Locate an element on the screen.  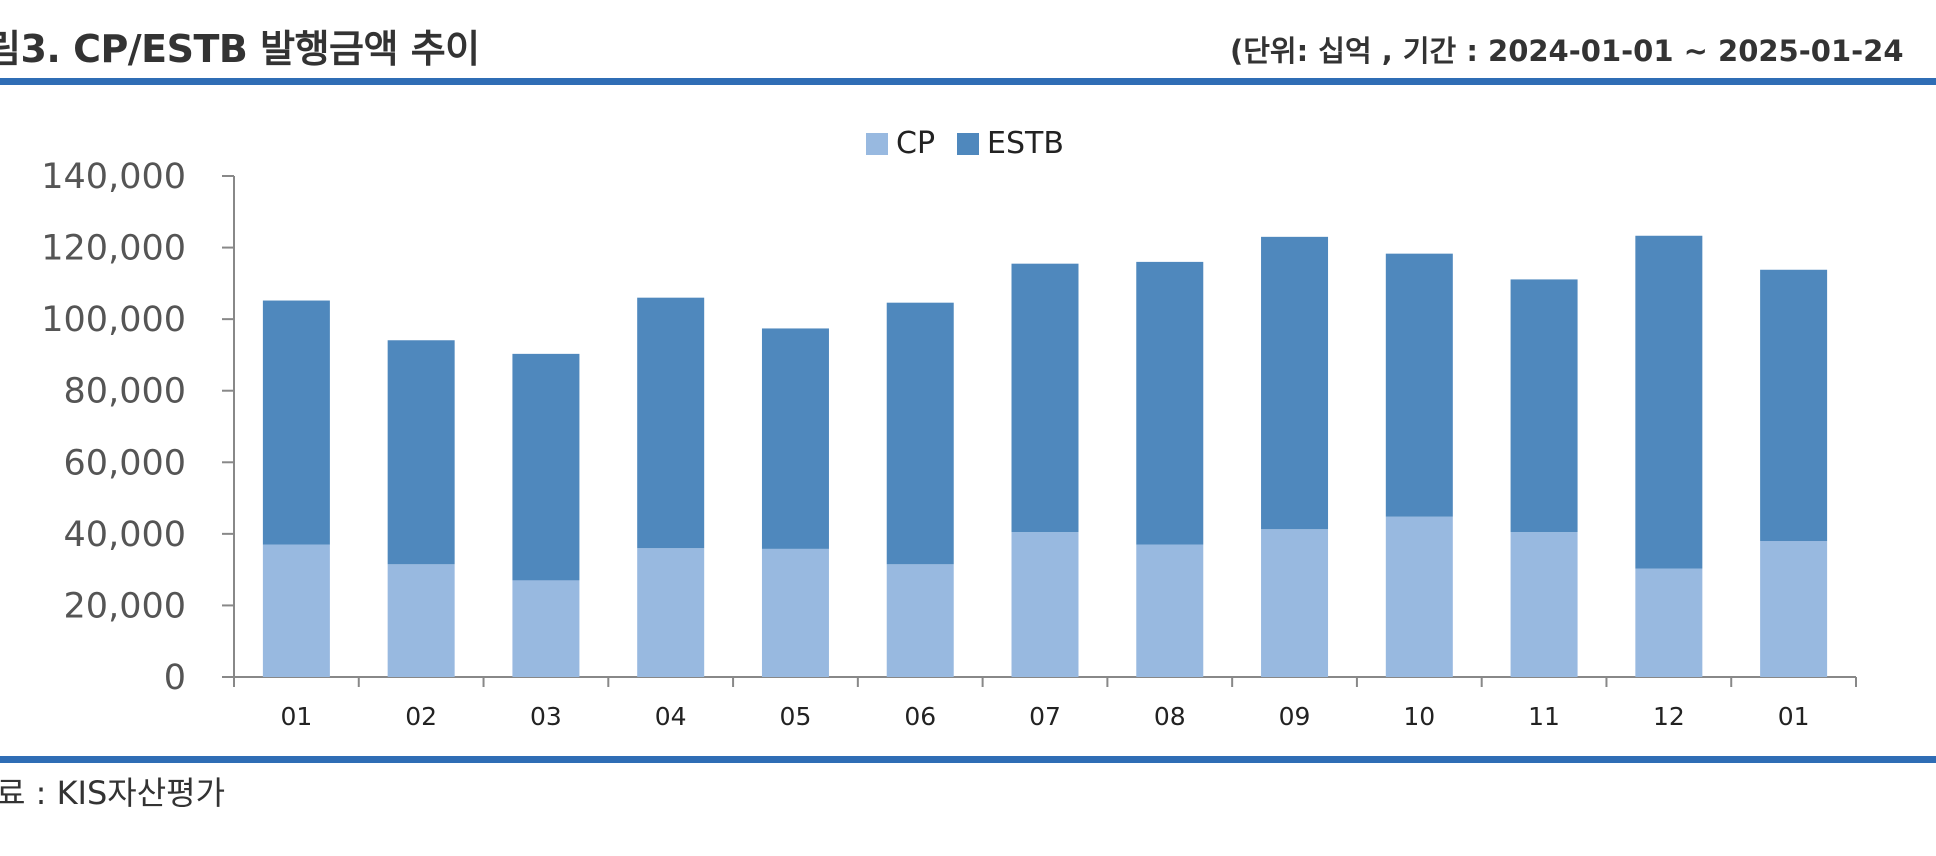
y-tick-label: 60,000 is located at coordinates (125, 463).